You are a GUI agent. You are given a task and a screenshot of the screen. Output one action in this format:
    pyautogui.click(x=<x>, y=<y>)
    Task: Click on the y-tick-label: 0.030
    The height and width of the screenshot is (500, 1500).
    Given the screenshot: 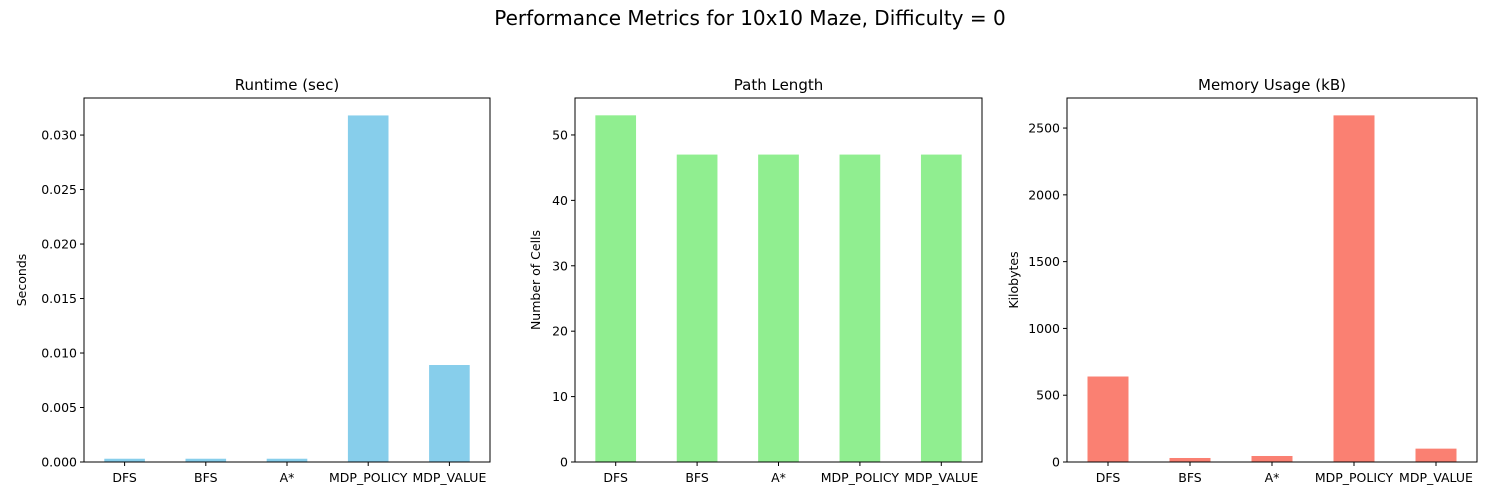 What is the action you would take?
    pyautogui.click(x=59, y=135)
    